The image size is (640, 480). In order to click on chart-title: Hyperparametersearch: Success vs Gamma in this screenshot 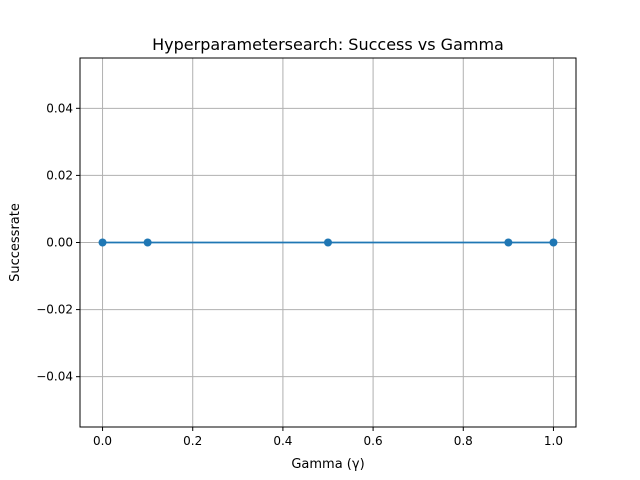, I will do `click(328, 44)`.